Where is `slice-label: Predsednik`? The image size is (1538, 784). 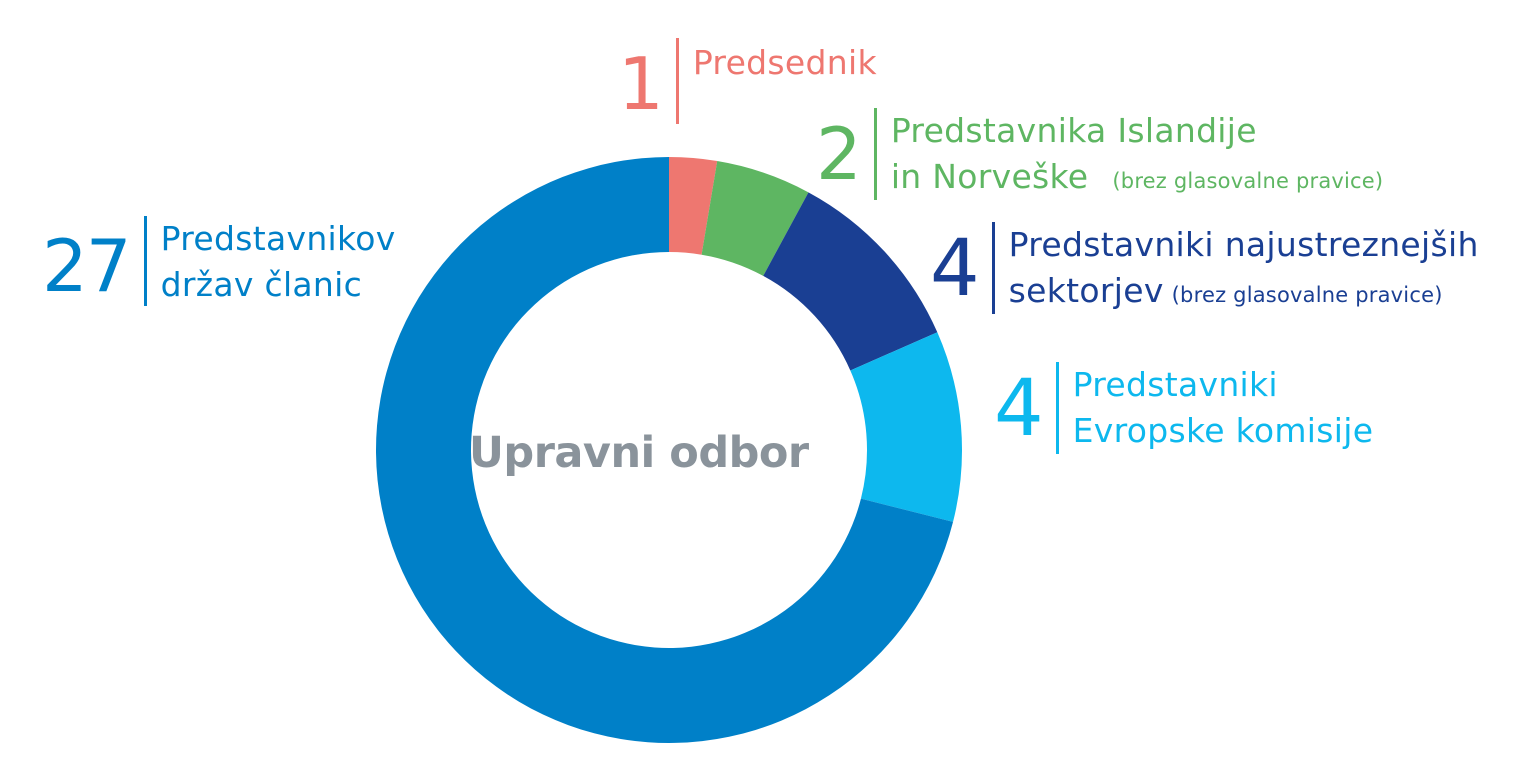
slice-label: Predsednik is located at coordinates (784, 62).